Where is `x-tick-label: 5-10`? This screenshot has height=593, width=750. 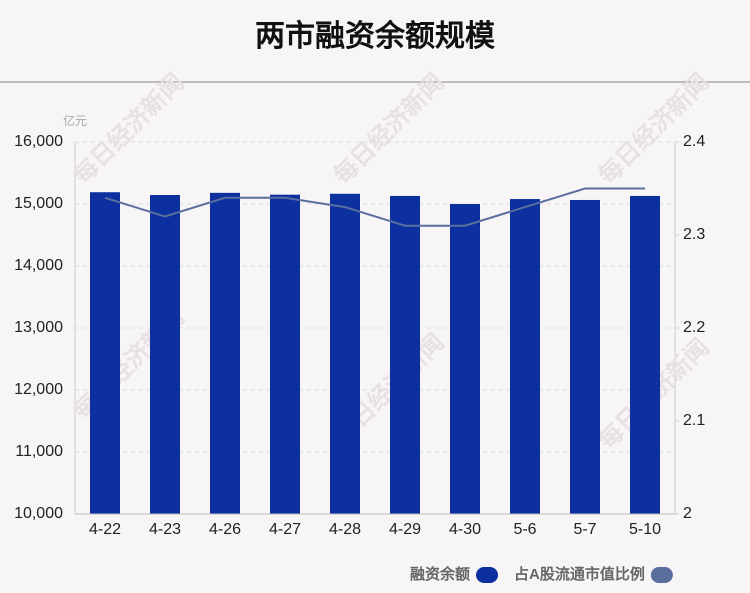
x-tick-label: 5-10 is located at coordinates (645, 529).